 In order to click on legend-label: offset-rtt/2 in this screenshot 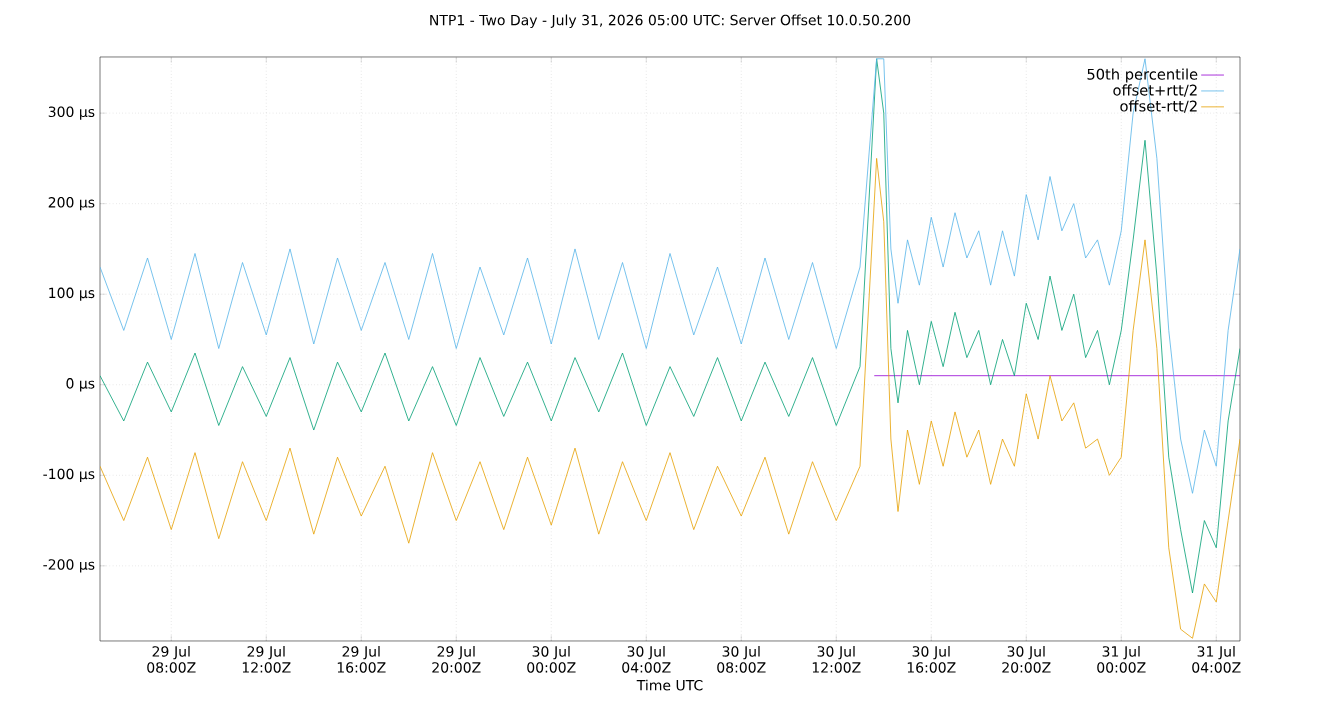, I will do `click(1158, 106)`.